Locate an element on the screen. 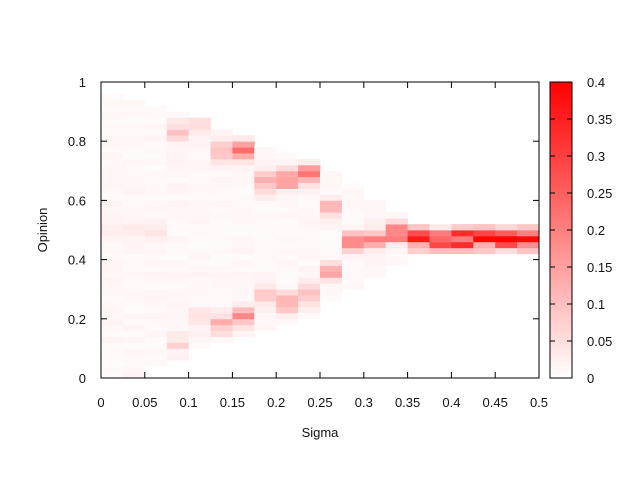 This screenshot has height=480, width=640. y-tick-label: 0.4 is located at coordinates (77, 260).